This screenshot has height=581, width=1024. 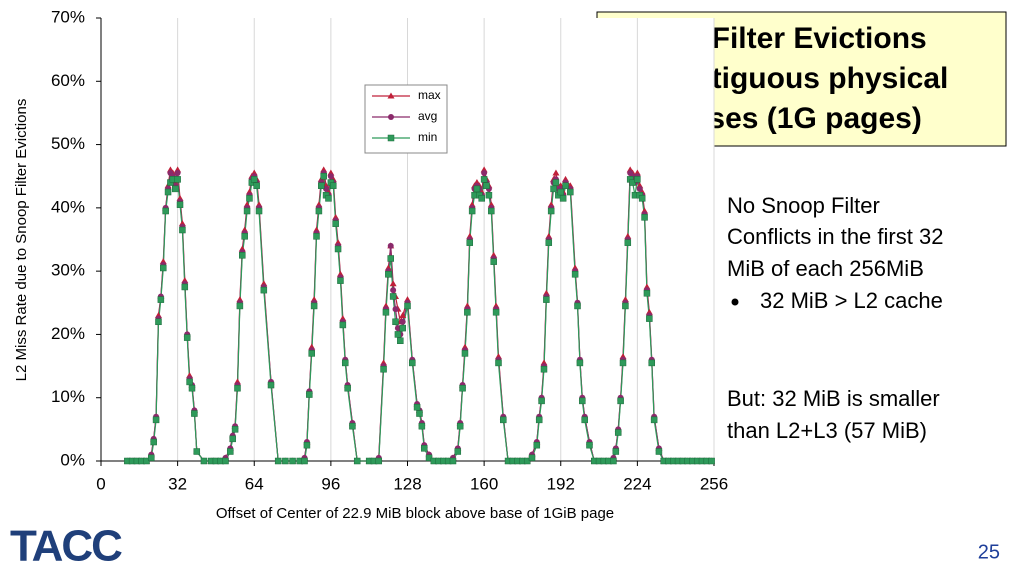 I want to click on note-line: No Snoop Filter, so click(x=803, y=205).